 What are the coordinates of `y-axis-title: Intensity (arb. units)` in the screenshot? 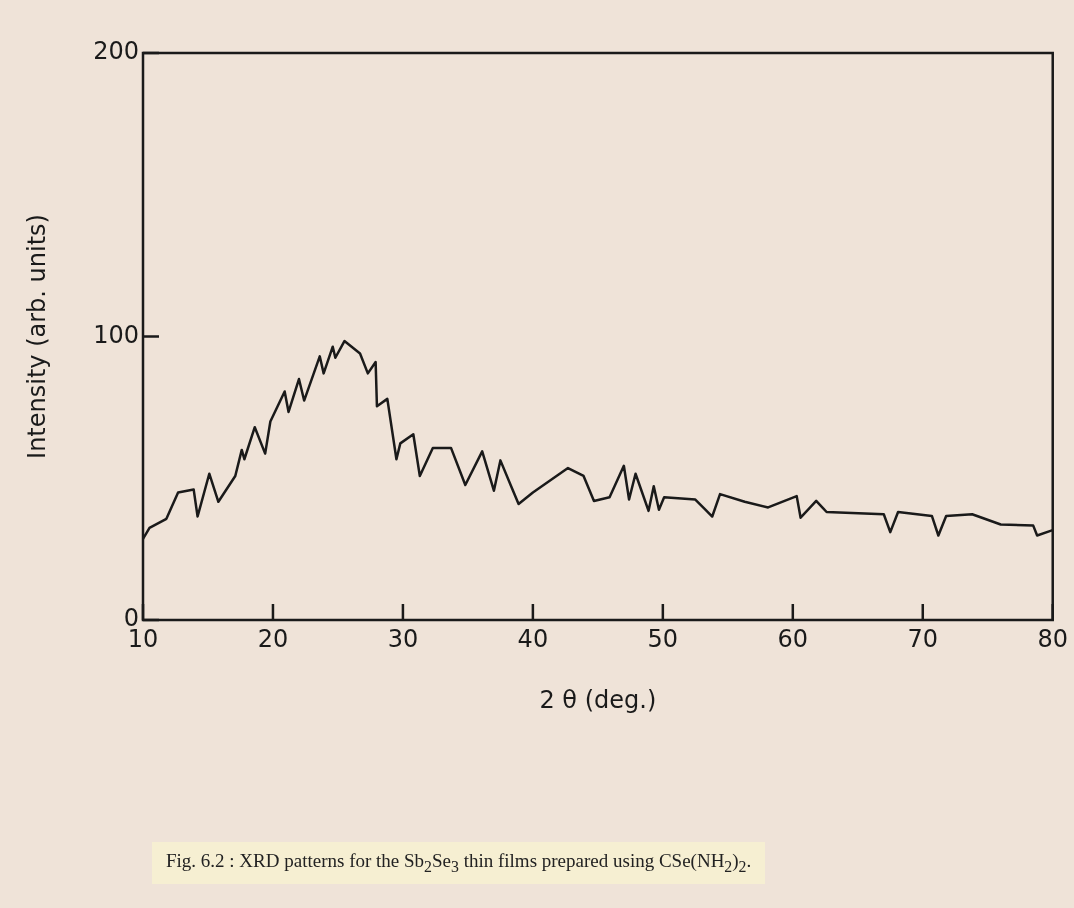 It's located at (36, 336).